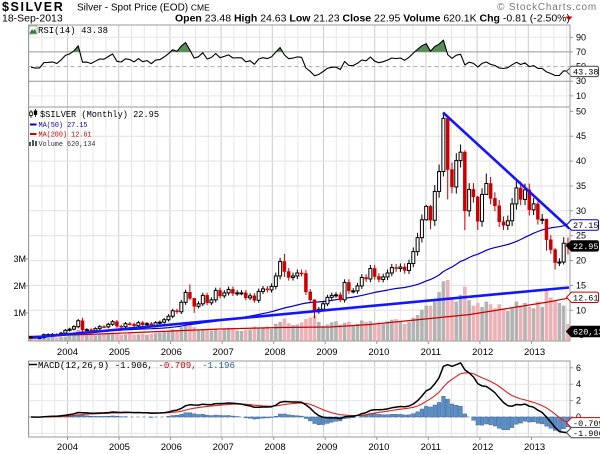  What do you see at coordinates (586, 247) in the screenshot?
I see `svg-text: 22.95` at bounding box center [586, 247].